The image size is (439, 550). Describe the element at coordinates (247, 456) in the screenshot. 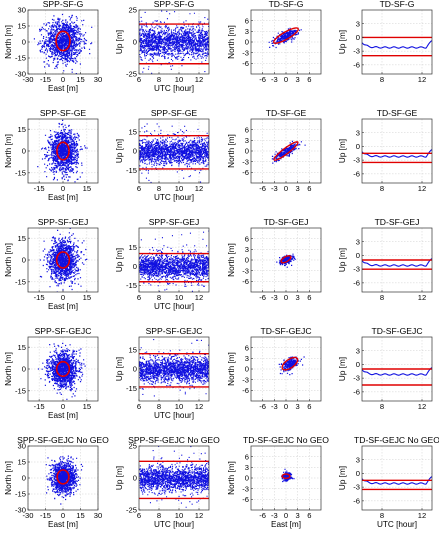

I see `y-tick-label: 6` at that location.